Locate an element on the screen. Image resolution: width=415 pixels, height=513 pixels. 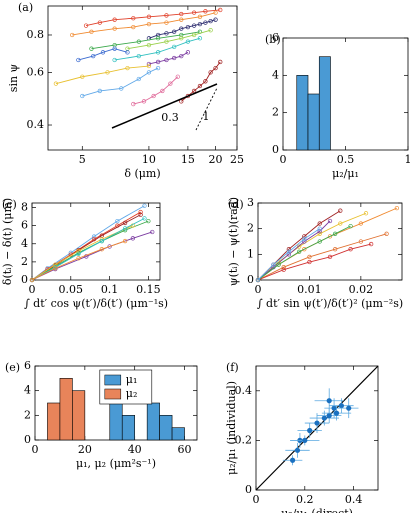
y-axis-label: sin ψ is located at coordinates (13, 78).